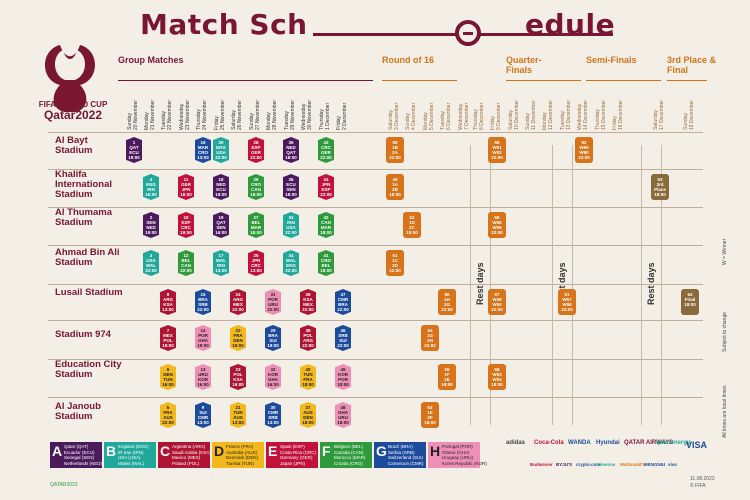 This screenshot has height=500, width=750. What do you see at coordinates (430, 338) in the screenshot?
I see `match-badge: 54 1G 2H 22:00` at bounding box center [430, 338].